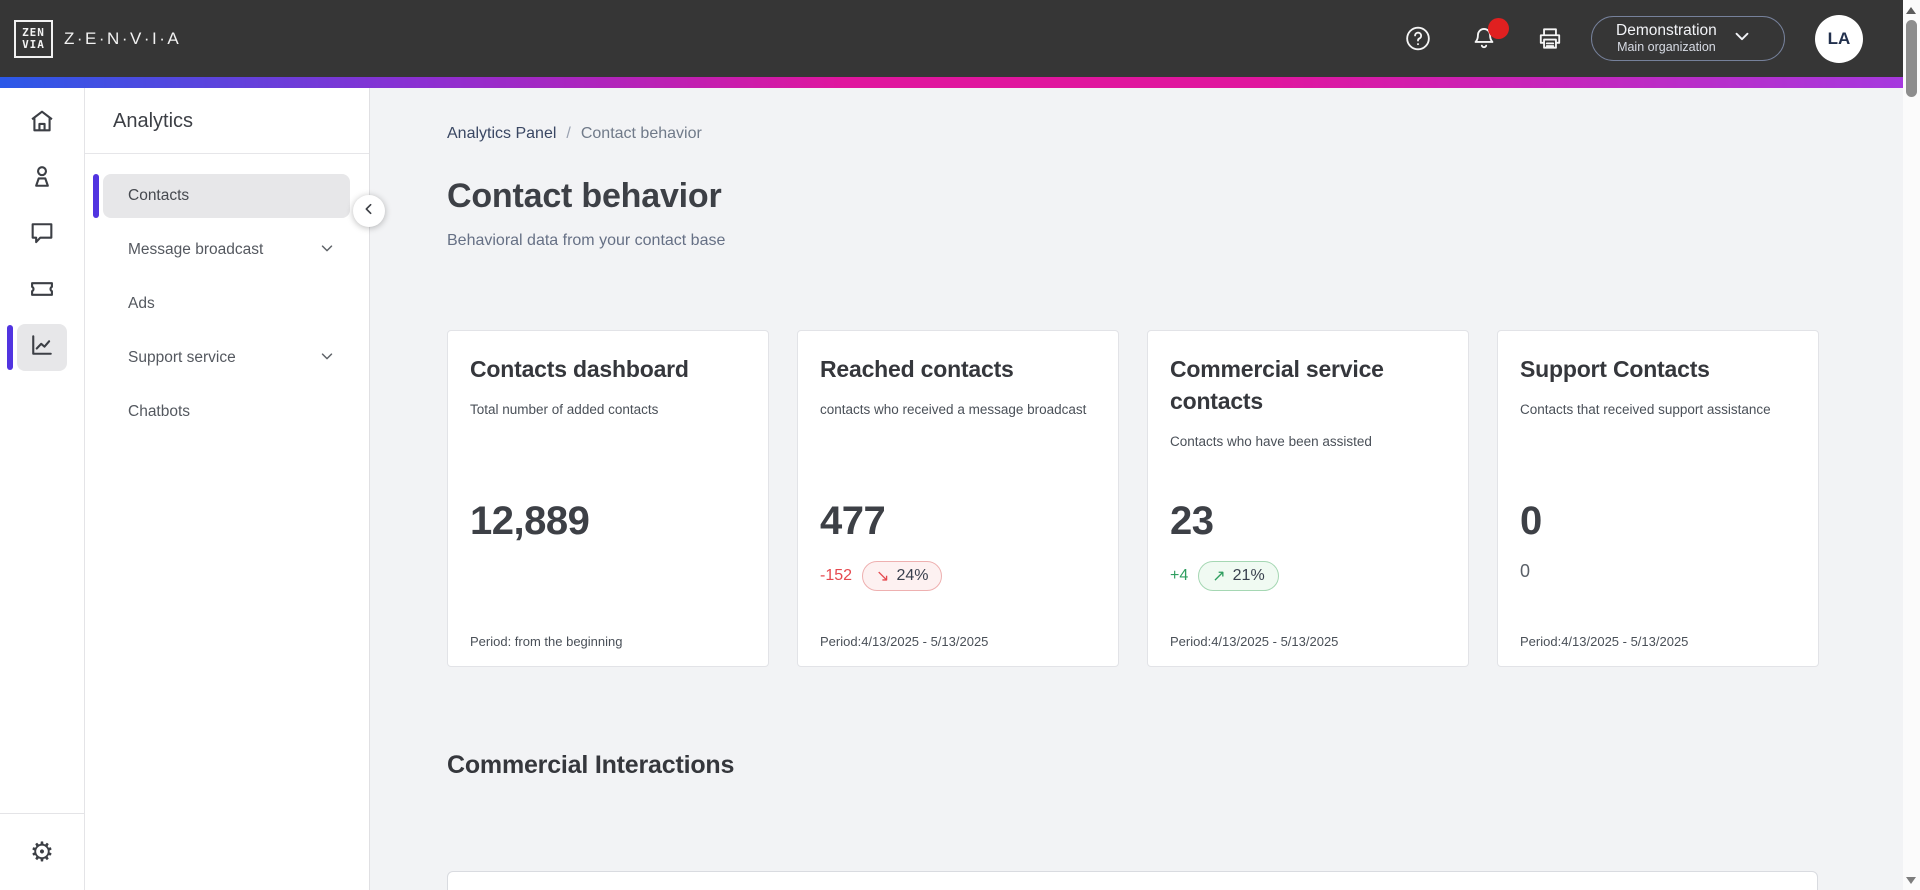 Image resolution: width=1920 pixels, height=890 pixels. I want to click on brand-gradient-strip, so click(960, 82).